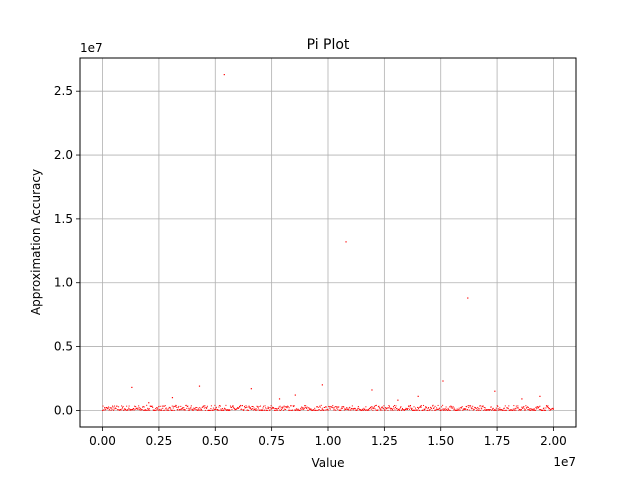 Image resolution: width=640 pixels, height=480 pixels. Describe the element at coordinates (384, 441) in the screenshot. I see `x-tick-label: 1.25` at that location.